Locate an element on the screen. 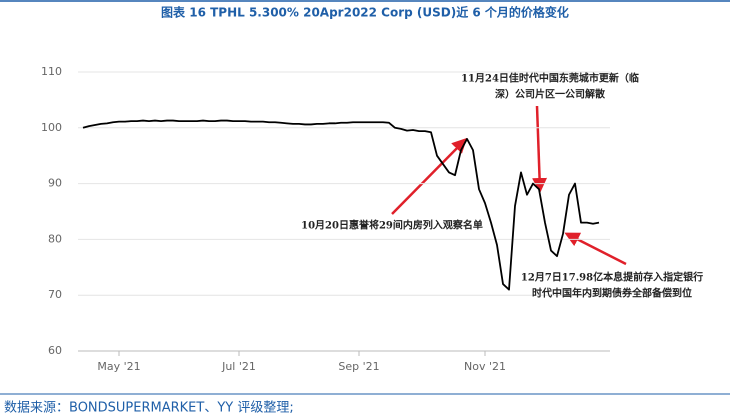 This screenshot has height=420, width=730. source-note: 数据来源：BONDSUPERMARKET、YY 评级整理; is located at coordinates (149, 408).